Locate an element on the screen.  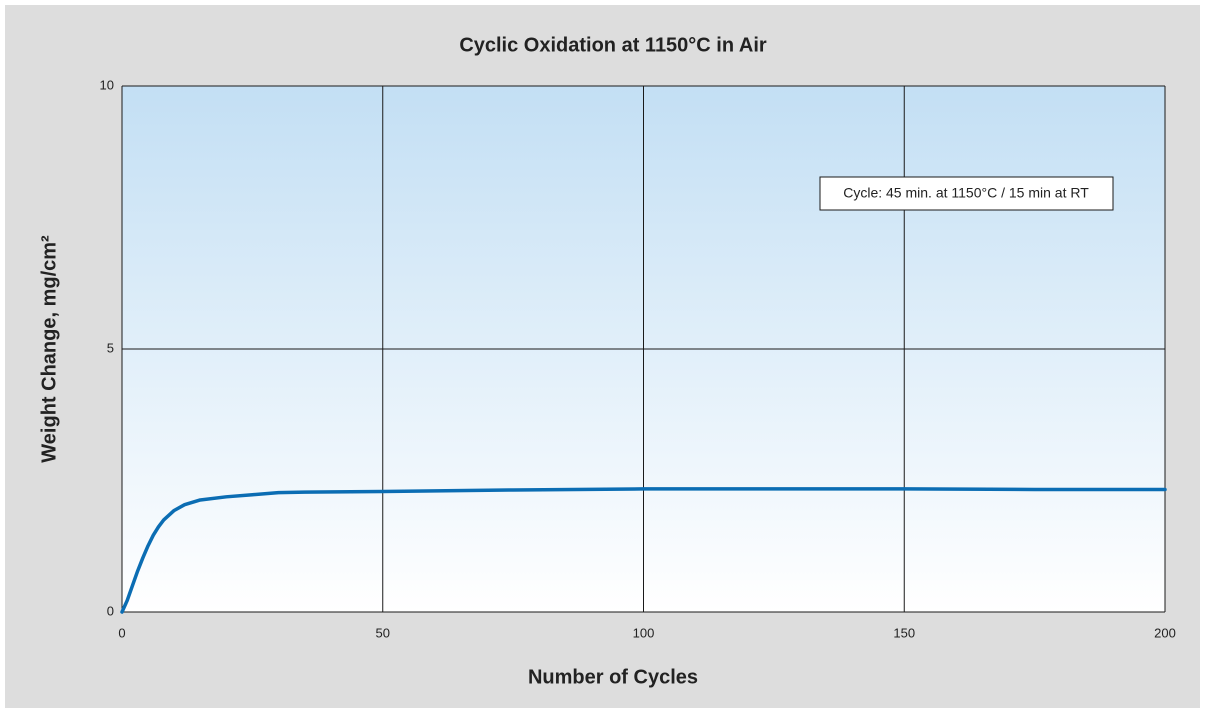
x-tick-label: 200 is located at coordinates (1165, 632).